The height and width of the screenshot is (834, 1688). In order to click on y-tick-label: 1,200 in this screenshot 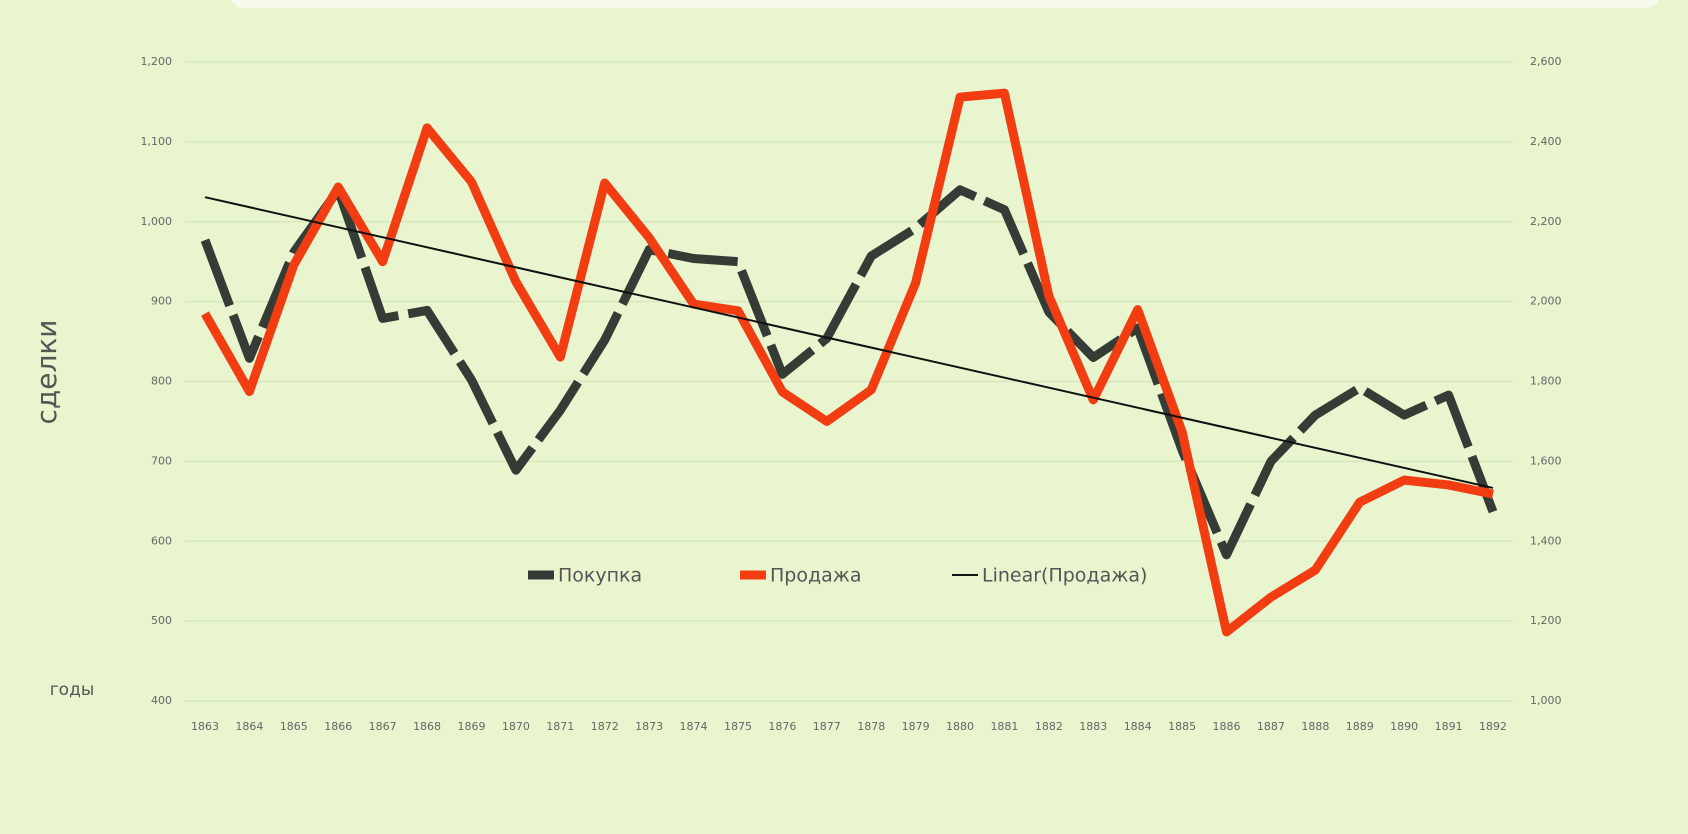, I will do `click(157, 61)`.